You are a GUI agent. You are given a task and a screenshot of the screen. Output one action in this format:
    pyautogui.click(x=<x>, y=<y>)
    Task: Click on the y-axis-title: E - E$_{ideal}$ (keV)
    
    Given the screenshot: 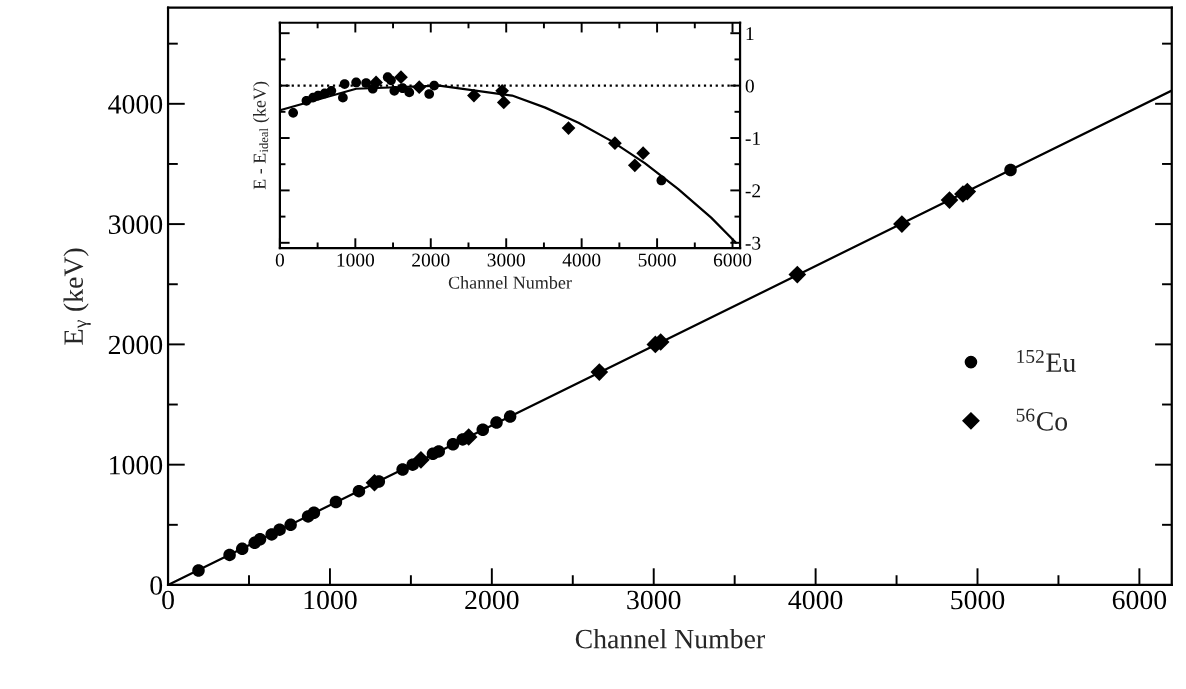 What is the action you would take?
    pyautogui.click(x=261, y=135)
    